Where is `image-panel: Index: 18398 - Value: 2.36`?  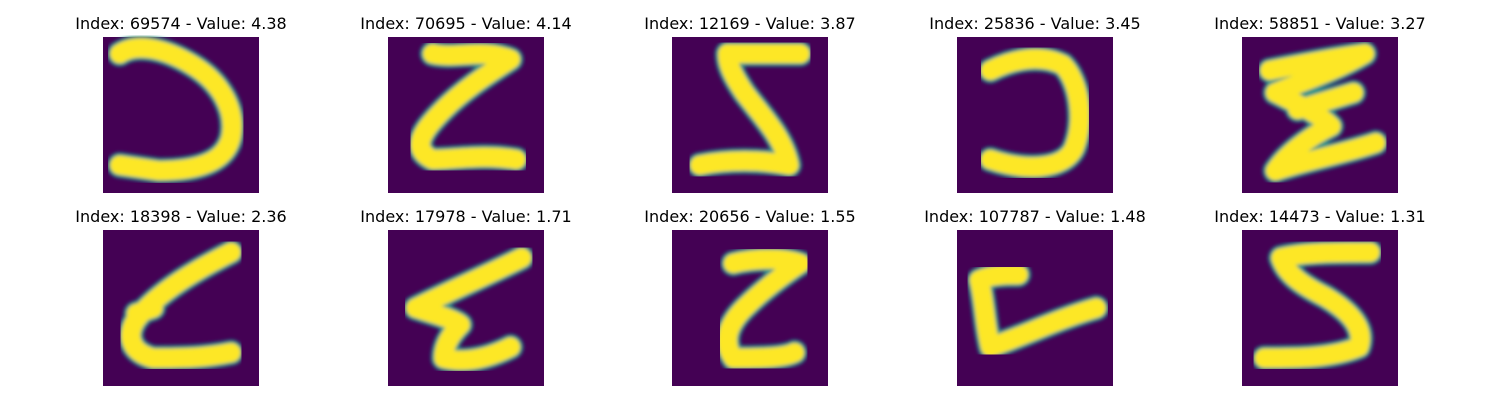
image-panel: Index: 18398 - Value: 2.36 is located at coordinates (181, 296).